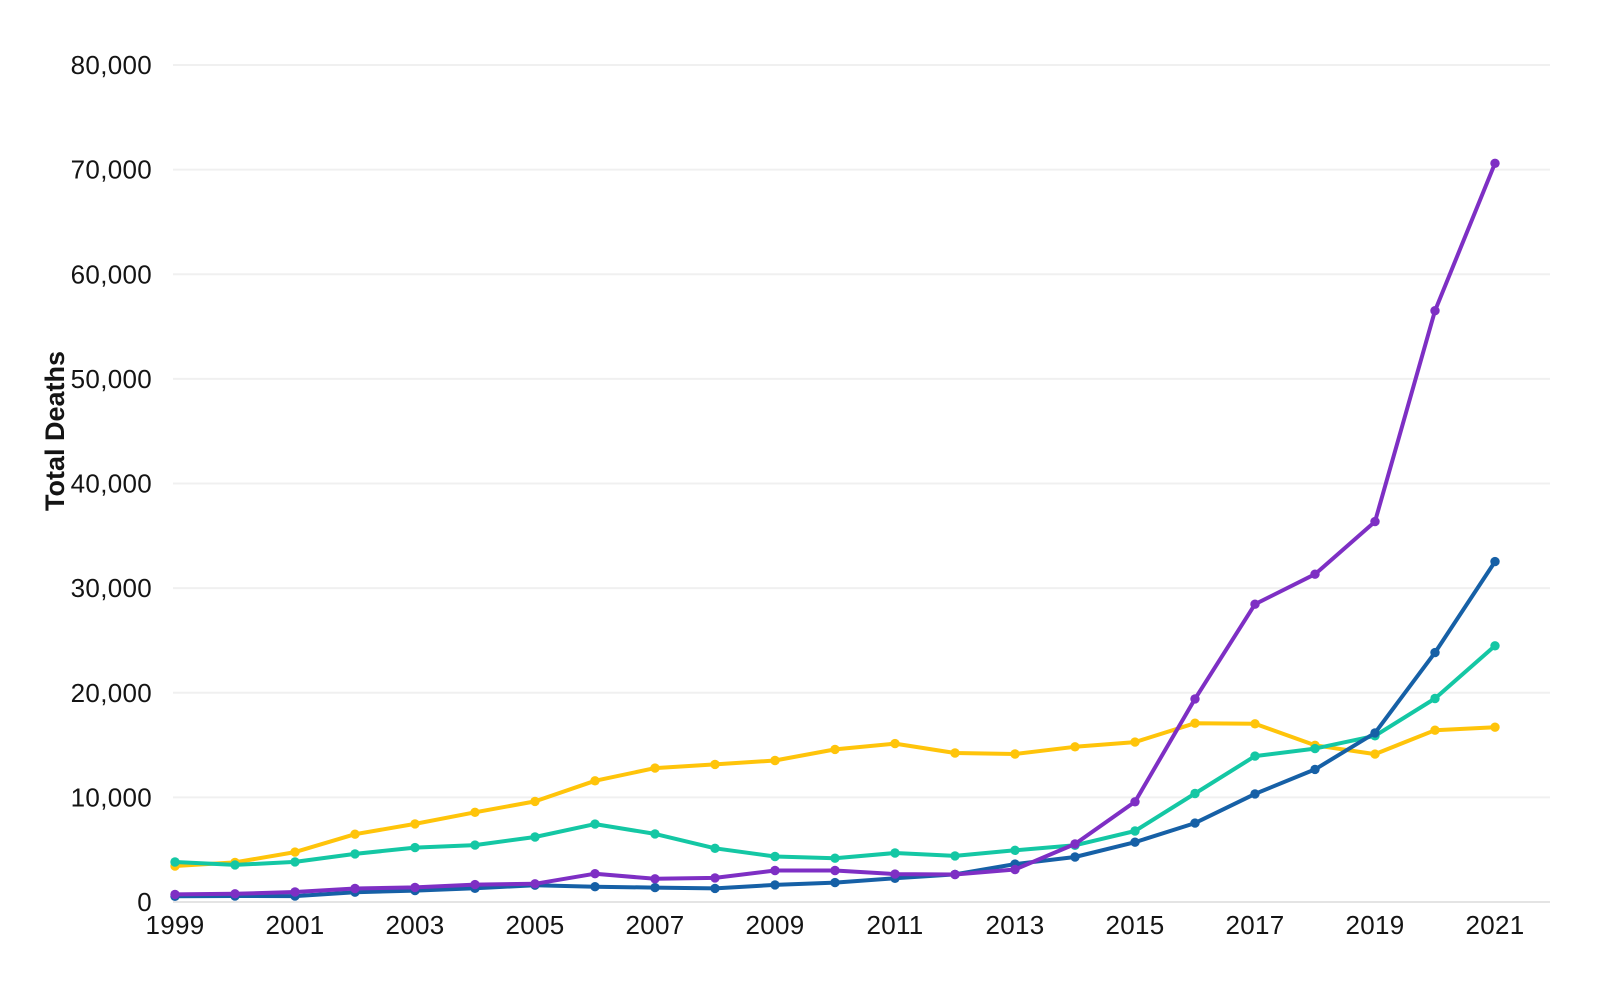  What do you see at coordinates (1374, 925) in the screenshot?
I see `x-tick-label: 2019` at bounding box center [1374, 925].